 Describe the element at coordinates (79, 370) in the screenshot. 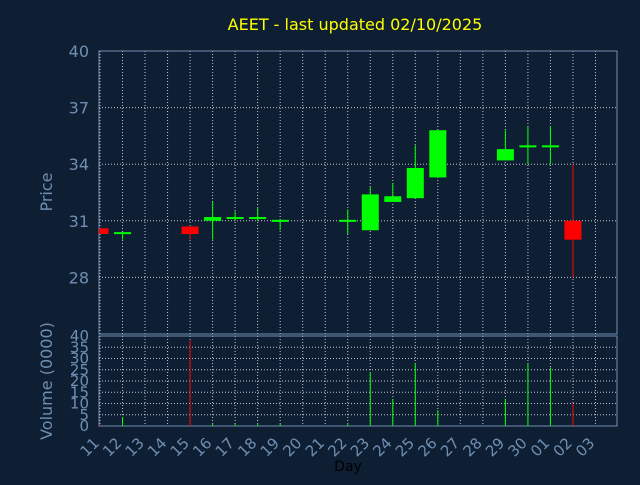

I see `volume-y-tick-label: 25` at that location.